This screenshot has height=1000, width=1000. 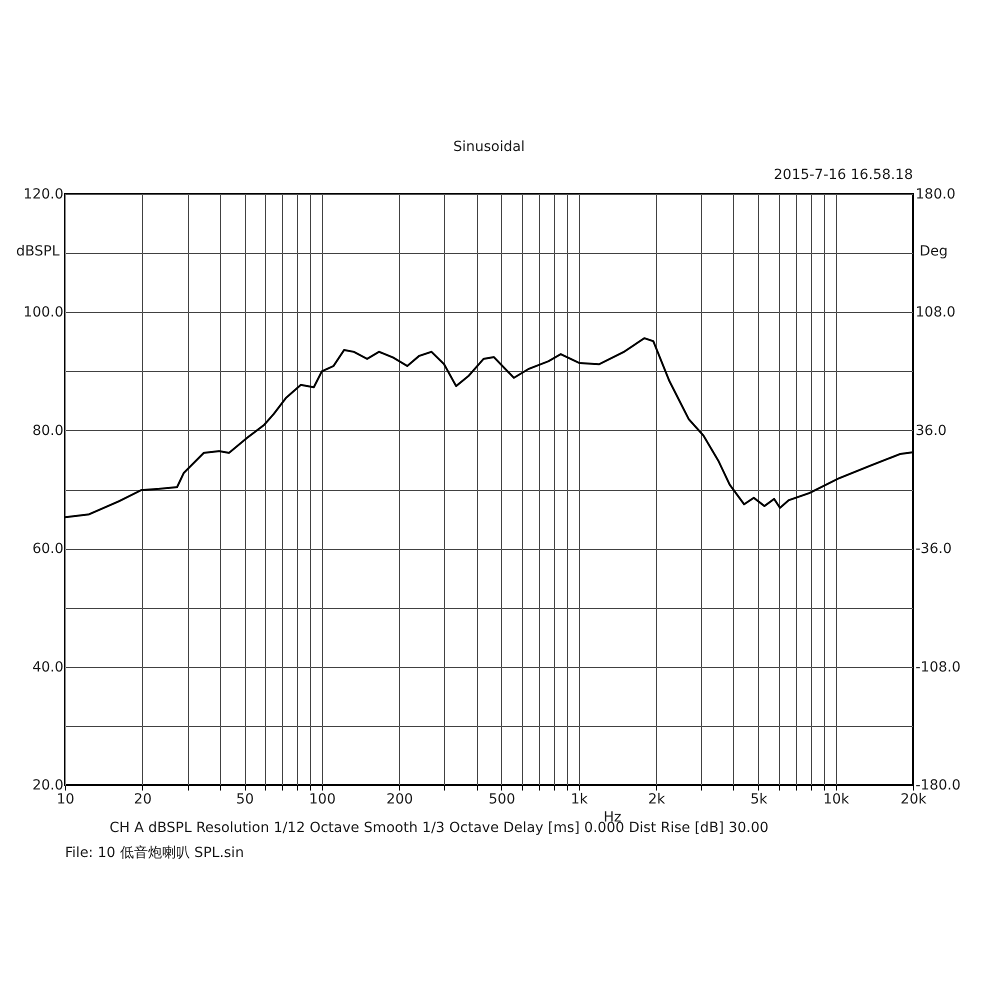 I want to click on y-tick-label: 80.0, so click(x=48, y=430).